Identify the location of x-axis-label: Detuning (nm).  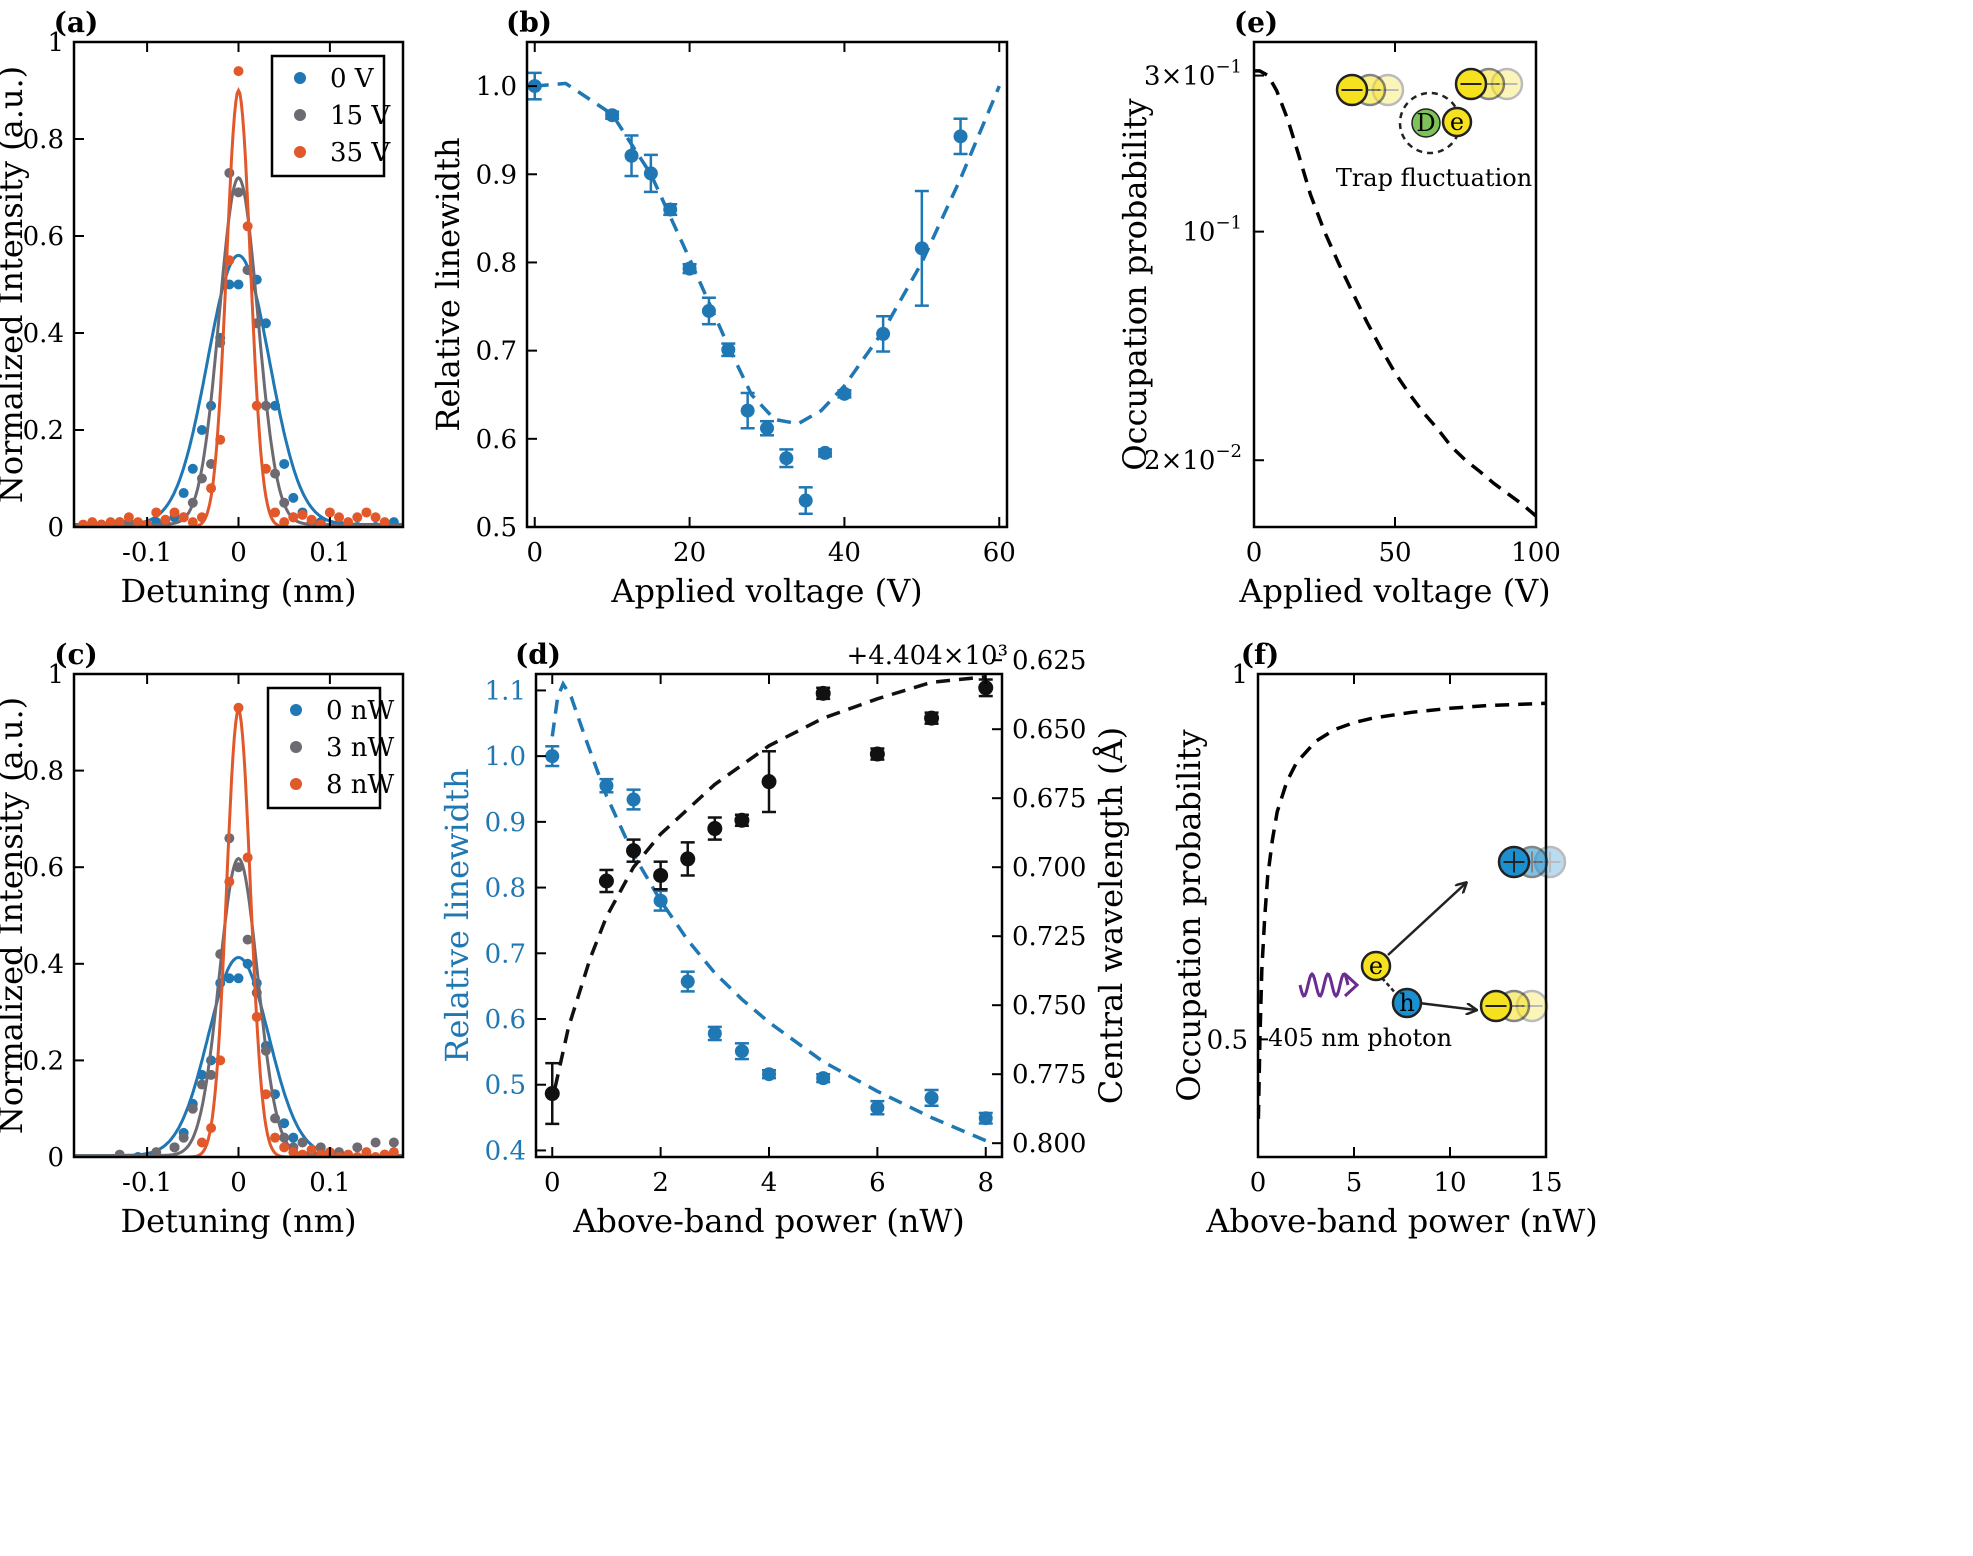
(238, 591).